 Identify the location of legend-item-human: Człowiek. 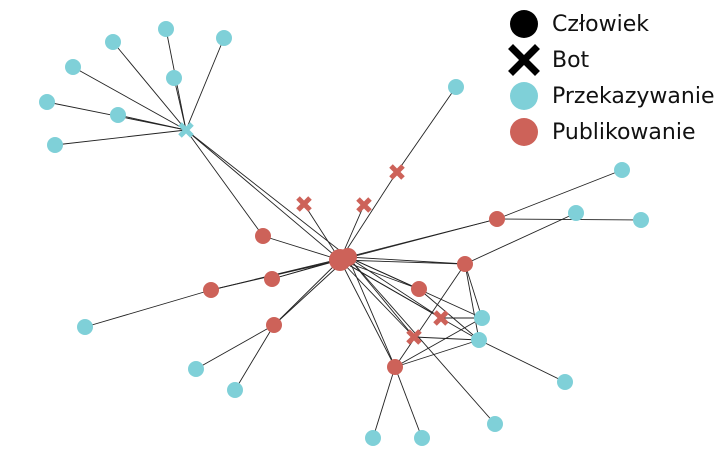
(611, 24).